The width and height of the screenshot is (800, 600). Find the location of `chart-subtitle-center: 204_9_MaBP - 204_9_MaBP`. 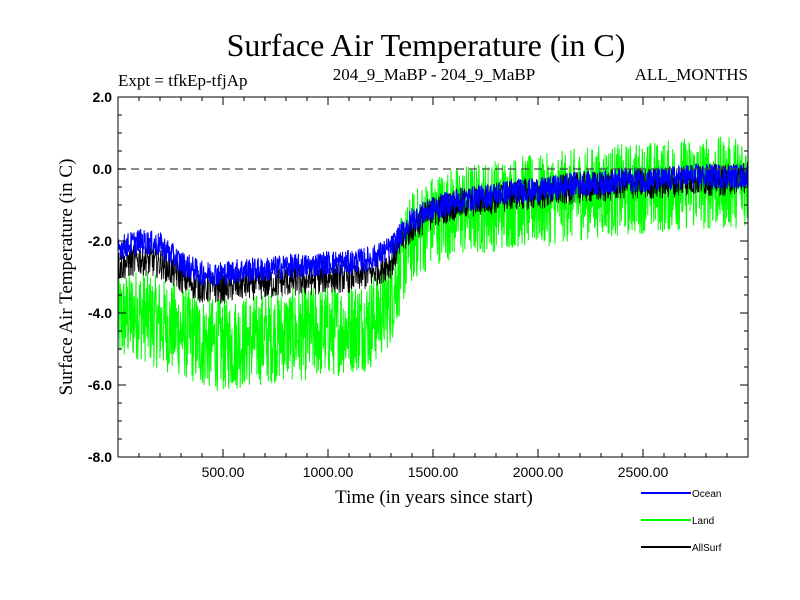

chart-subtitle-center: 204_9_MaBP - 204_9_MaBP is located at coordinates (434, 74).